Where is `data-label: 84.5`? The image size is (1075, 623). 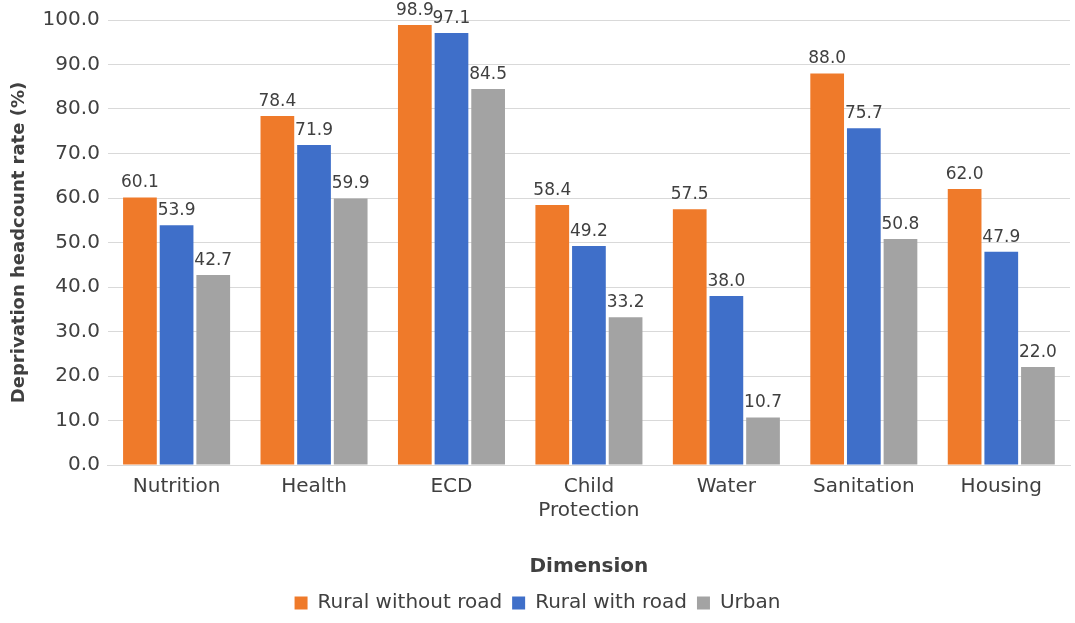
data-label: 84.5 is located at coordinates (488, 72).